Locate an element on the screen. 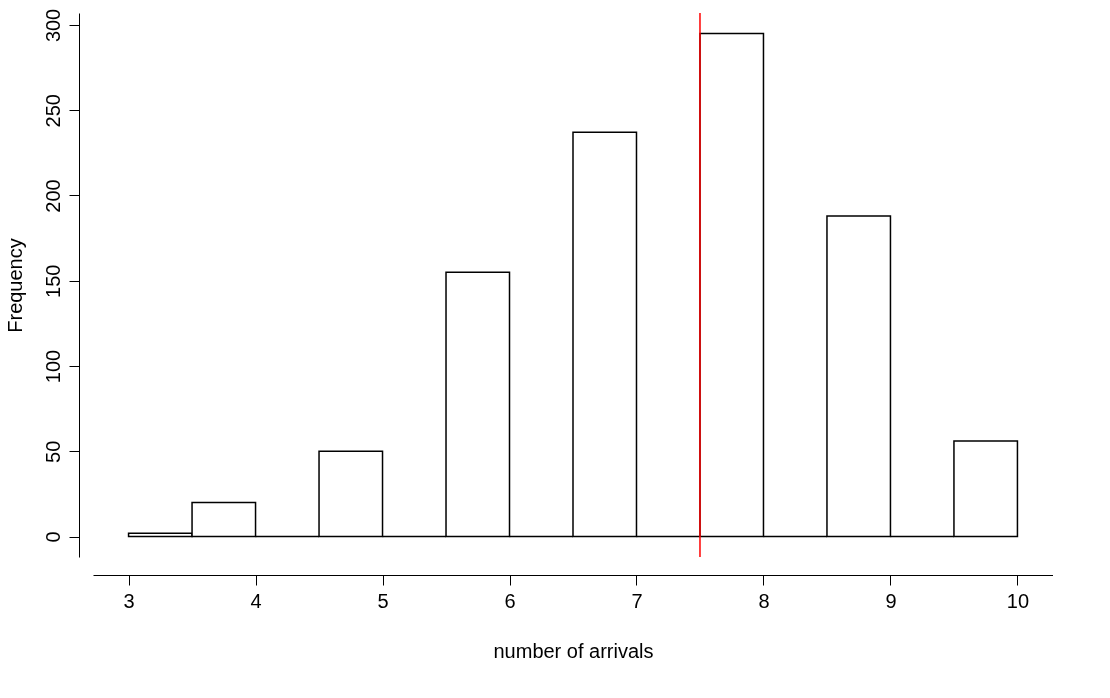 This screenshot has height=698, width=1110. y-tick-label: 200 is located at coordinates (52, 196).